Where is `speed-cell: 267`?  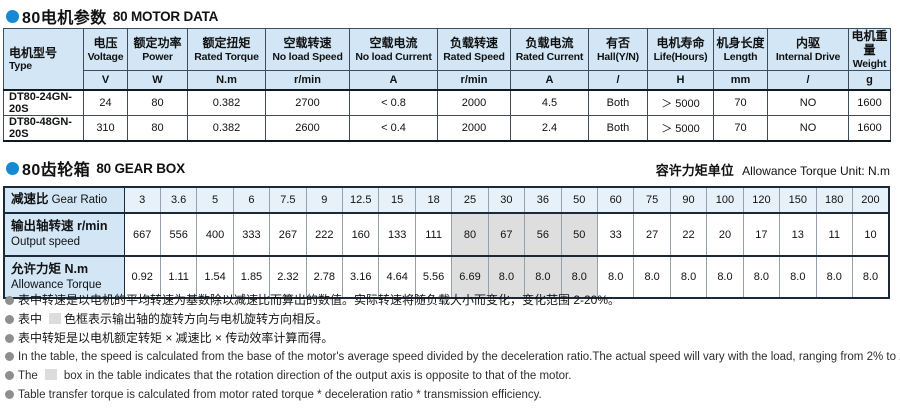 speed-cell: 267 is located at coordinates (288, 234).